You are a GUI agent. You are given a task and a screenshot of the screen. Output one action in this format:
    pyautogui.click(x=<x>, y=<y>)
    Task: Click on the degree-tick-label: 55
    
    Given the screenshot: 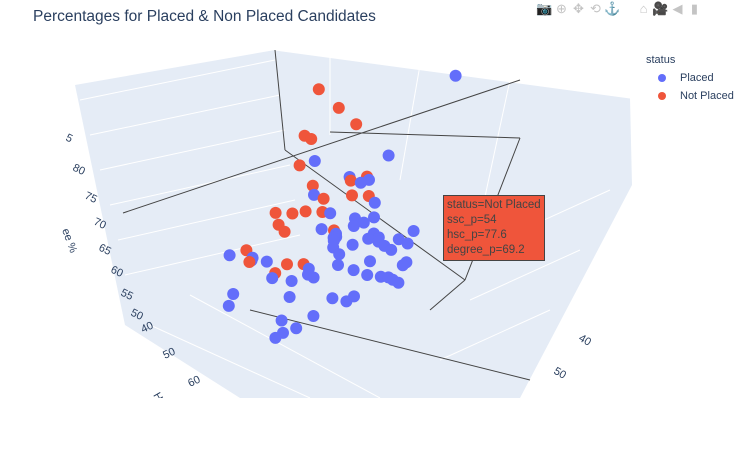 What is the action you would take?
    pyautogui.click(x=127, y=295)
    